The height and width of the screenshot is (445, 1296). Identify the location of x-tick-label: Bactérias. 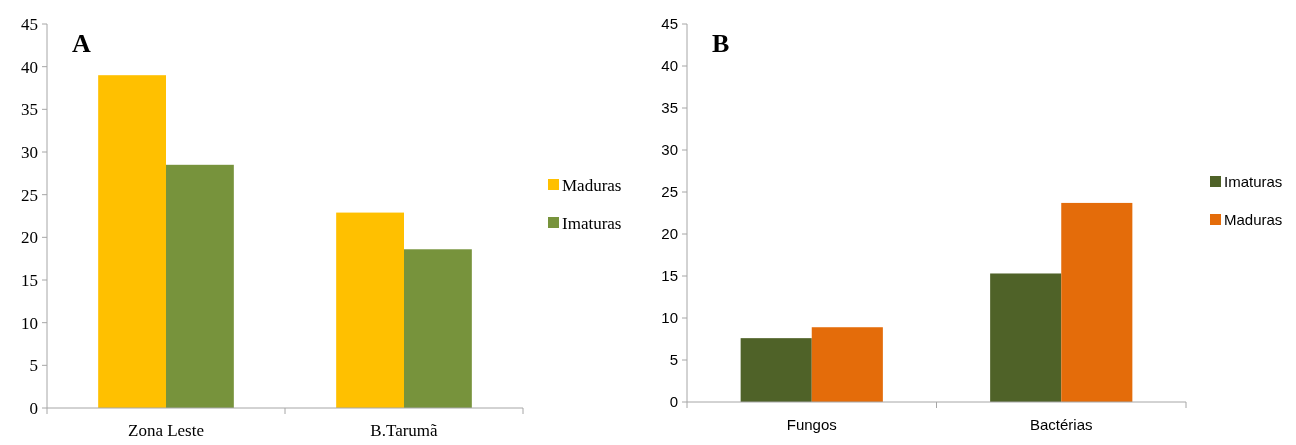
(1061, 424).